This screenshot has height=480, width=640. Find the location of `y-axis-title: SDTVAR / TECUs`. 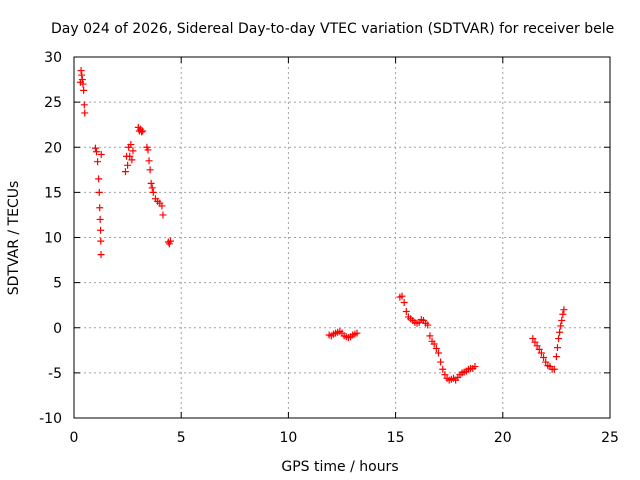

y-axis-title: SDTVAR / TECUs is located at coordinates (14, 238).